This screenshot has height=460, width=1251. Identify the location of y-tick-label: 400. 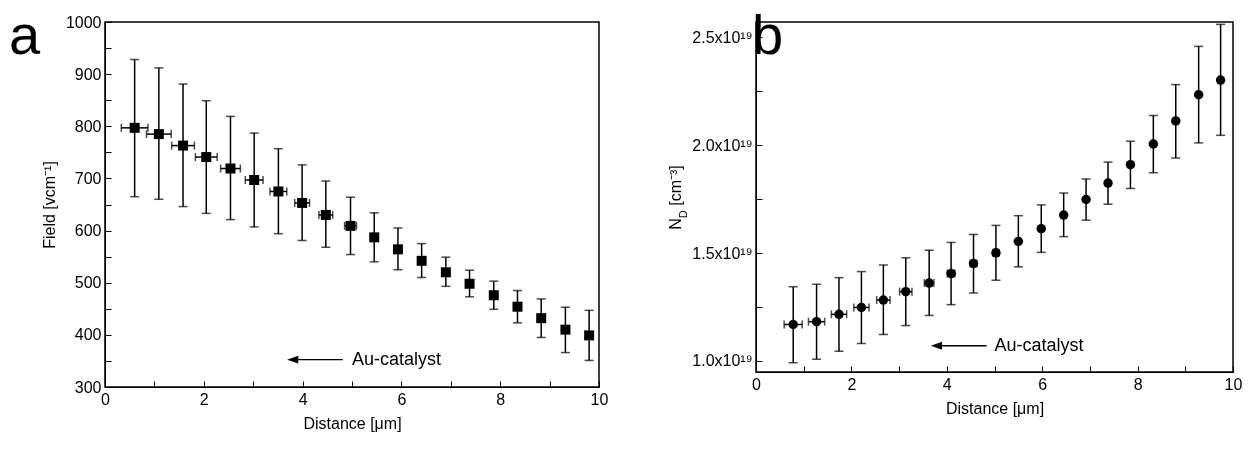
(88, 335).